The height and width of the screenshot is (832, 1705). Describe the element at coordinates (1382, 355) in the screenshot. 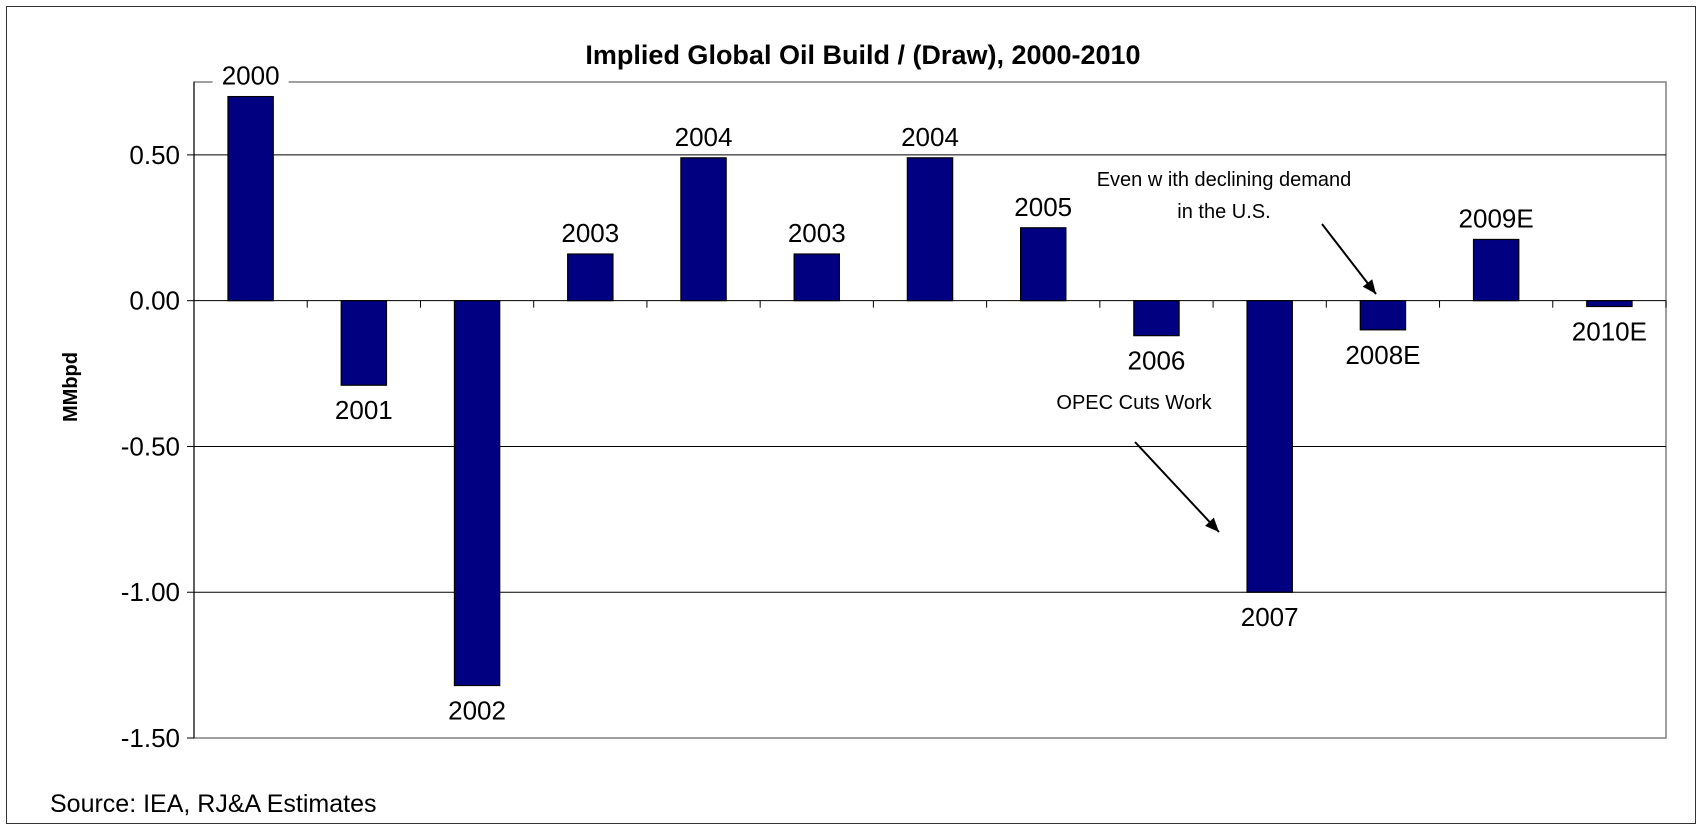

I see `bar-data-label: 2008E` at that location.